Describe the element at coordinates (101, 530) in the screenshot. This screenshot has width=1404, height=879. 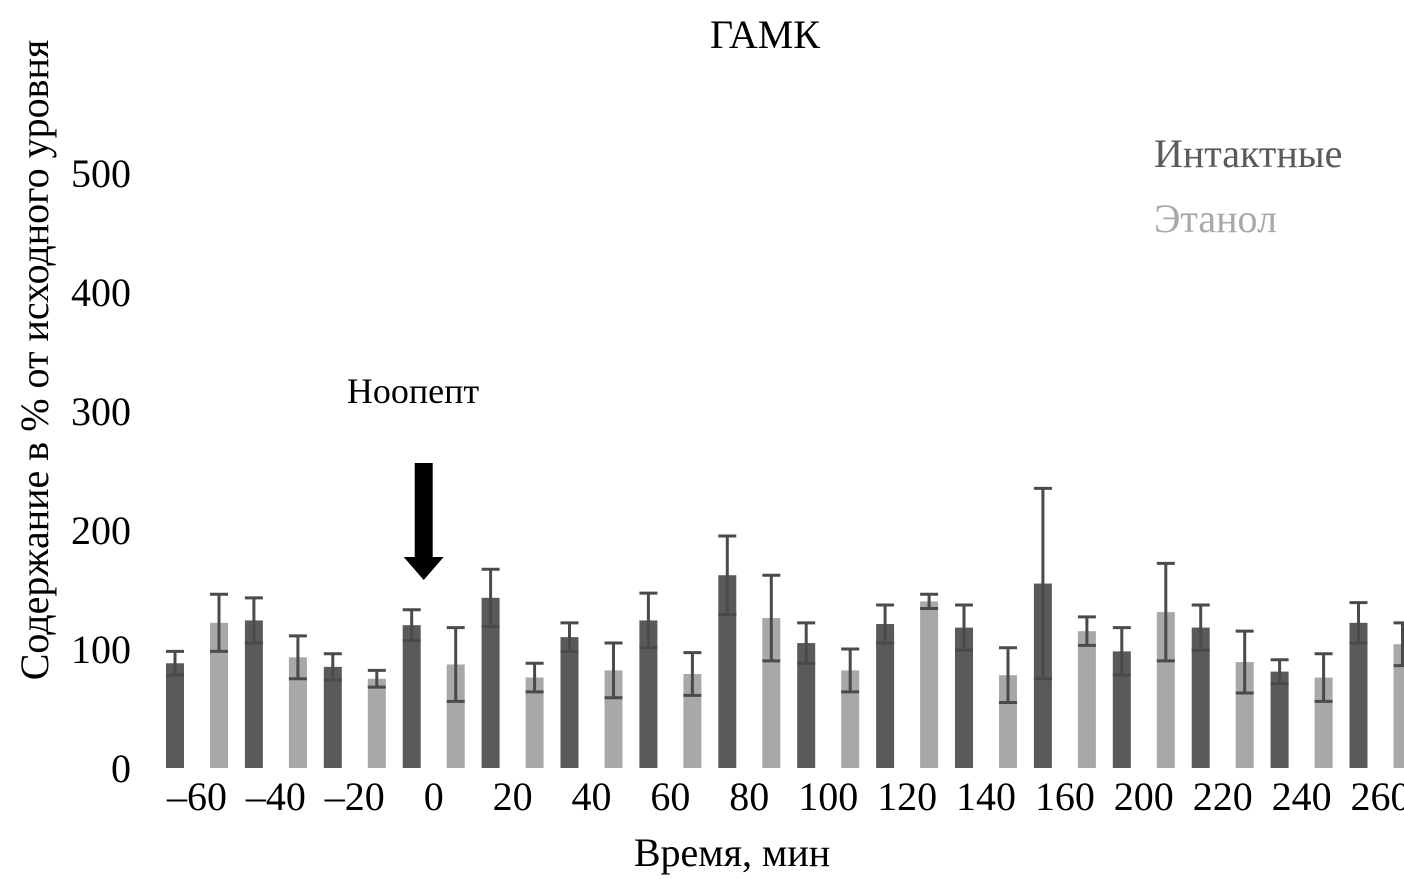
I see `y-tick-label: 200` at that location.